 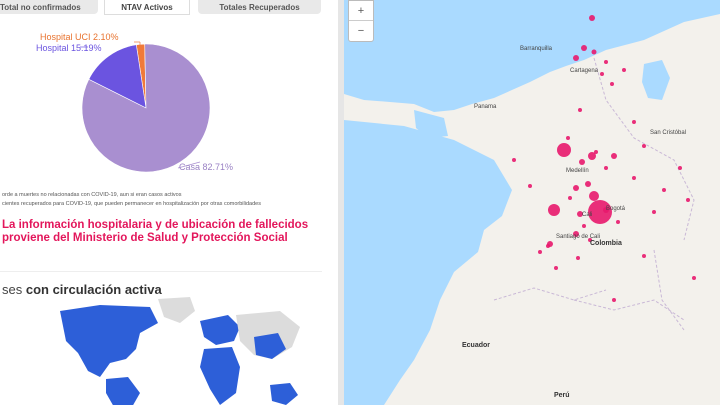 What do you see at coordinates (656, 80) in the screenshot?
I see `maracaibo-lake` at bounding box center [656, 80].